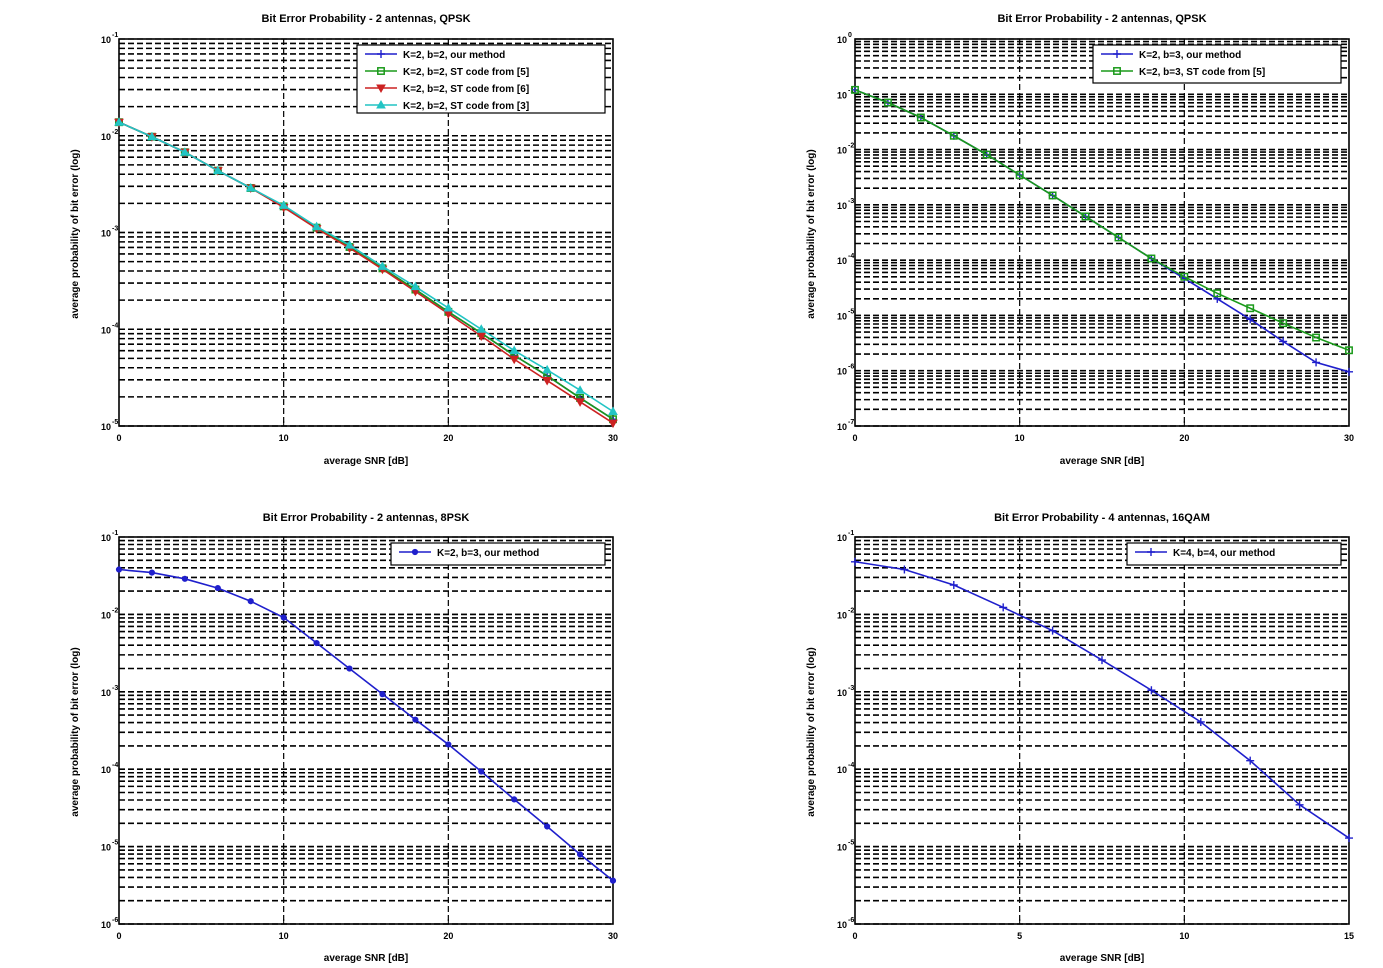 This screenshot has width=1383, height=968. I want to click on chart-title: Bit Error Probability - 2 antennas, 8PSK, so click(366, 518).